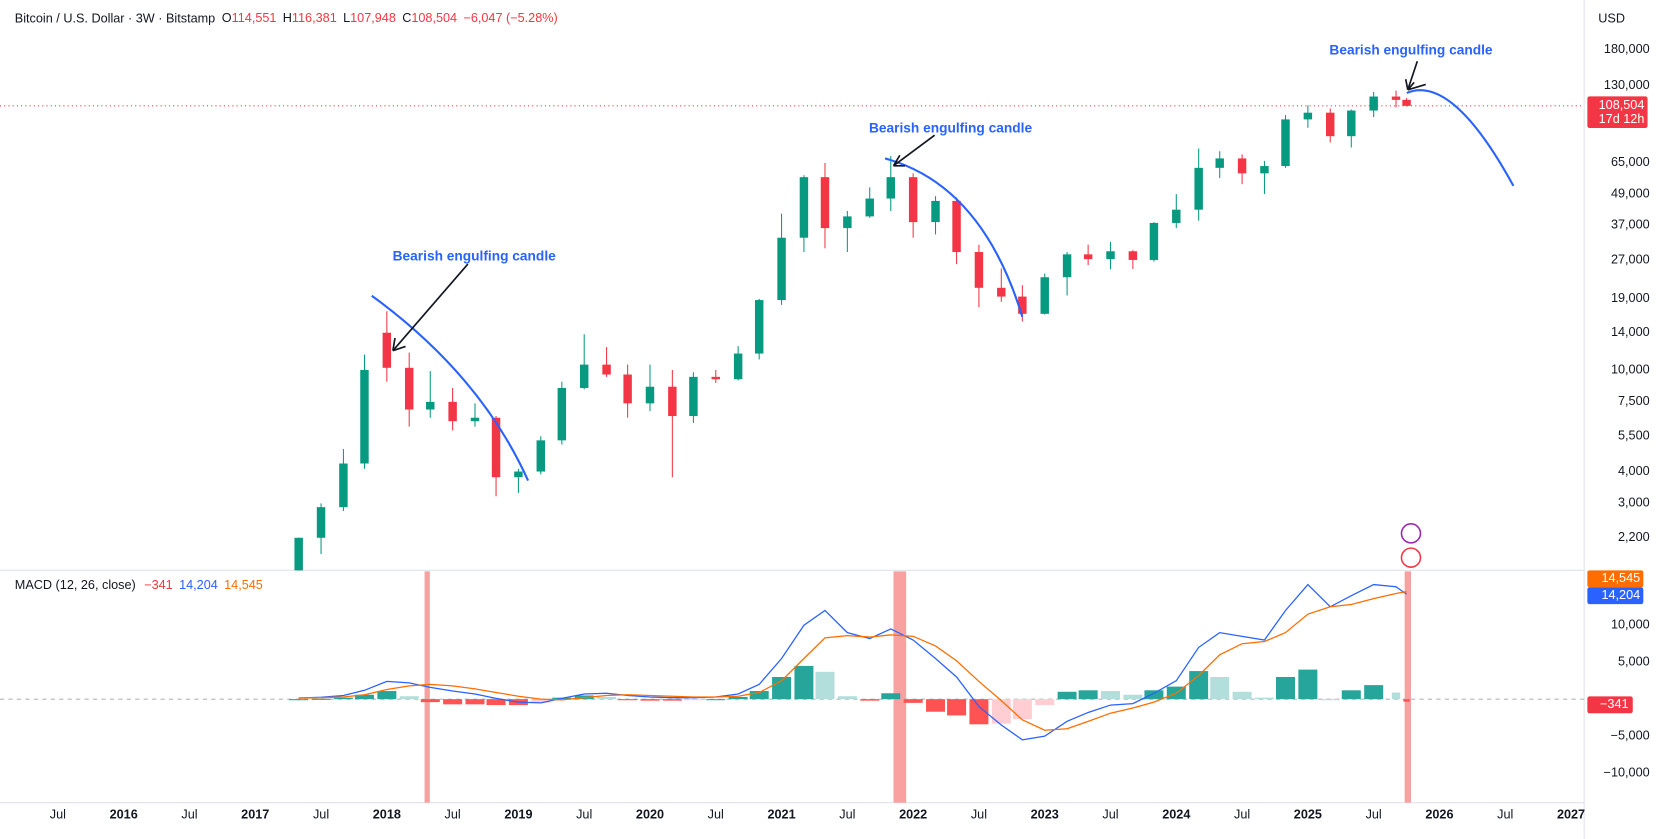  I want to click on y-tick-label: 4,000, so click(1634, 471).